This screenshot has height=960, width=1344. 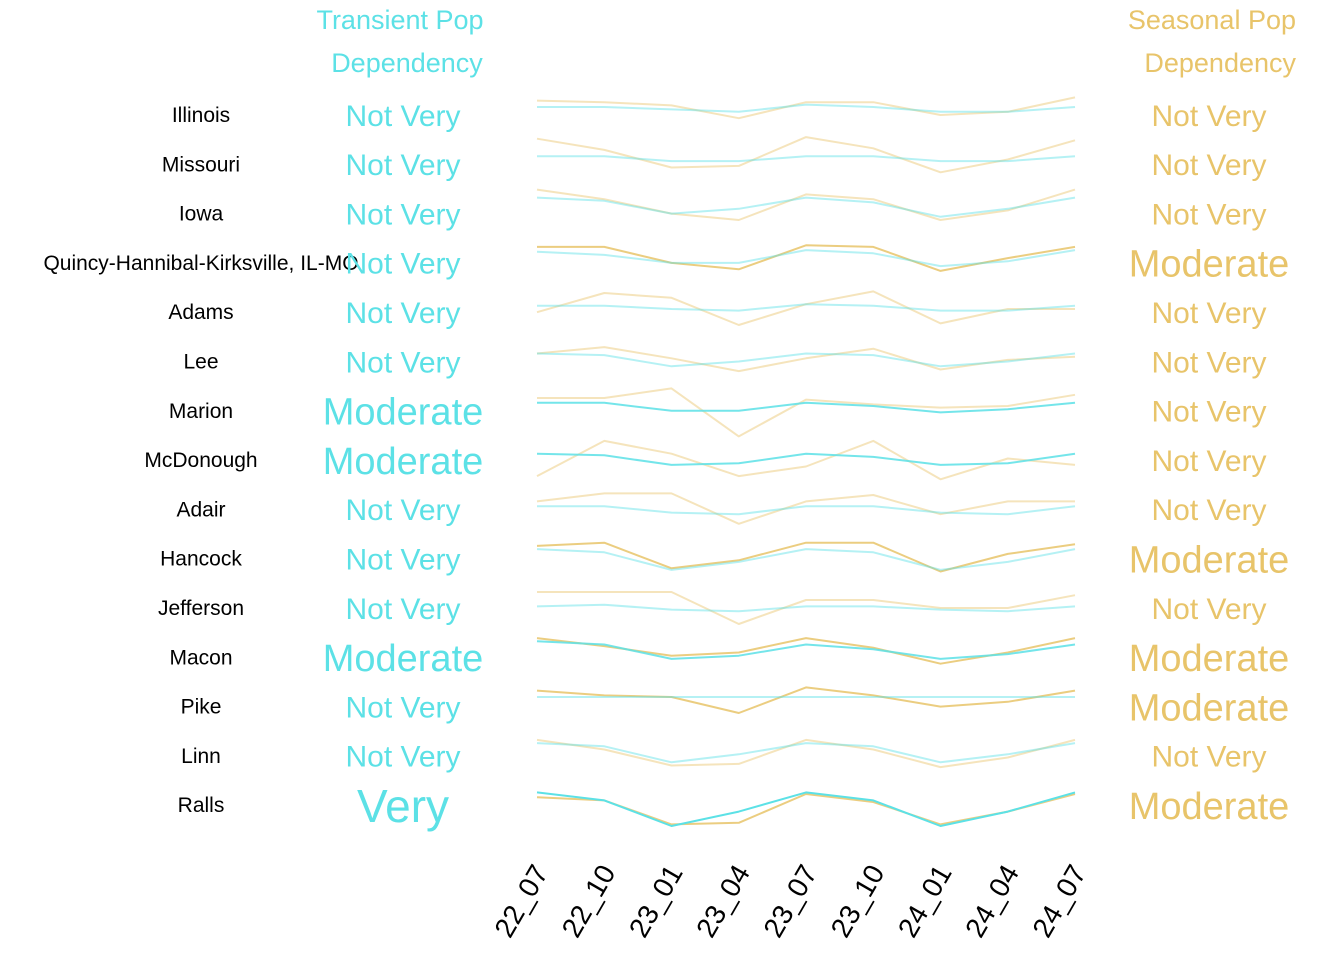 What do you see at coordinates (858, 901) in the screenshot?
I see `x-tick-label: 23_10` at bounding box center [858, 901].